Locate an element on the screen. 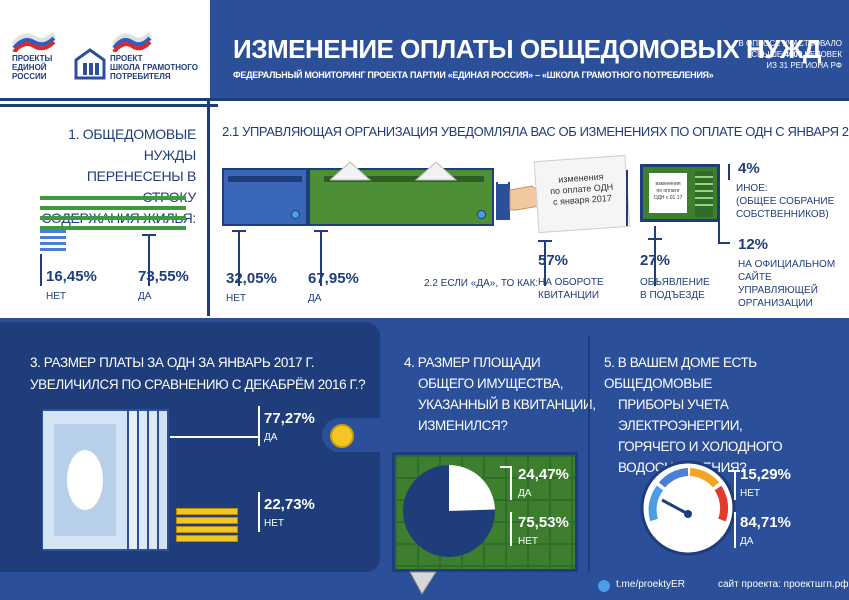  q3-yes-pct: 77,27% is located at coordinates (289, 418).